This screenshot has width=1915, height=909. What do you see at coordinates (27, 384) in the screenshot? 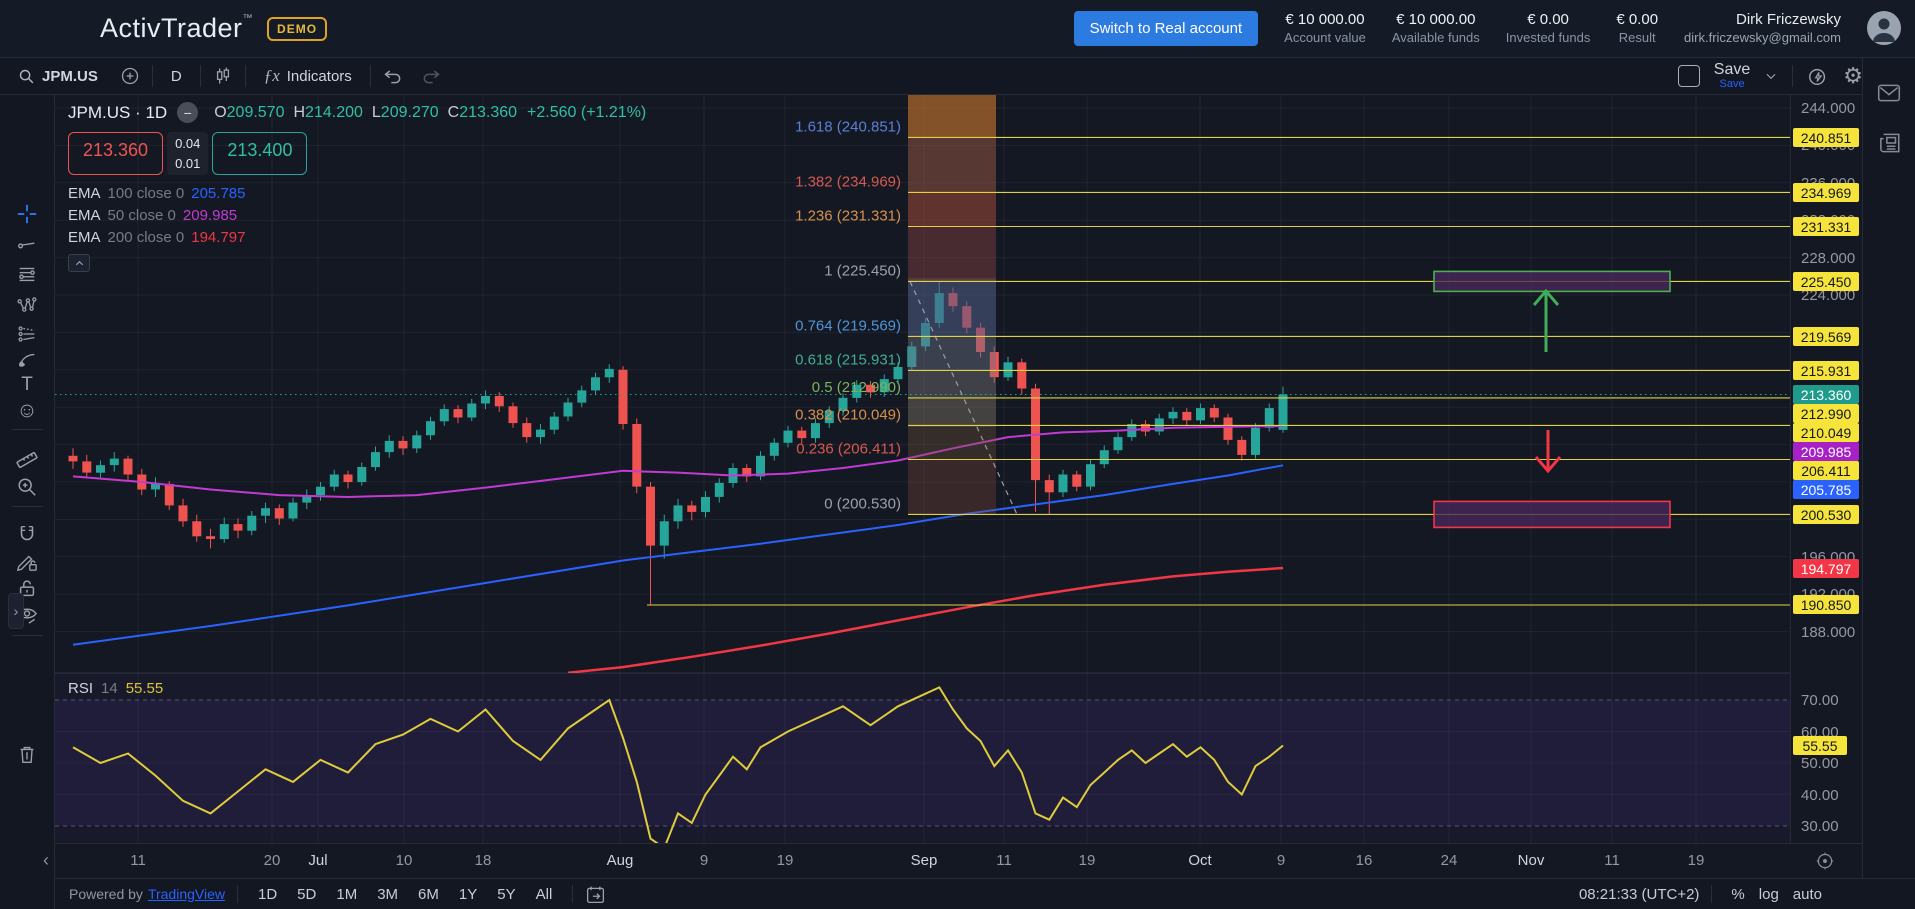
I see `text-tool-icon: T` at bounding box center [27, 384].